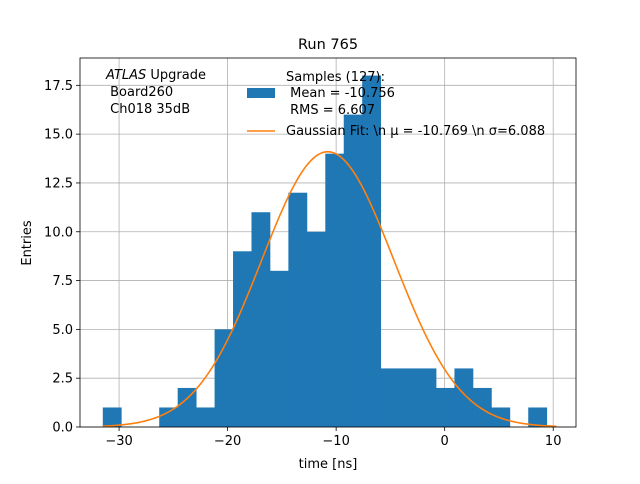 The image size is (640, 484). What do you see at coordinates (227, 441) in the screenshot?
I see `x-tick-label: −20` at bounding box center [227, 441].